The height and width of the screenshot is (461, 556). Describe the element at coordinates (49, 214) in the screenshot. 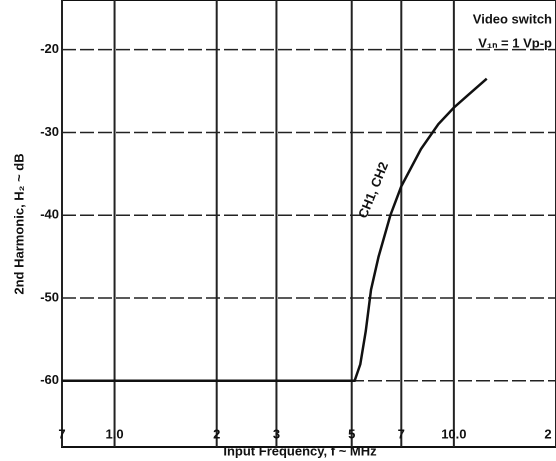

I see `y-tick-label: -40` at that location.